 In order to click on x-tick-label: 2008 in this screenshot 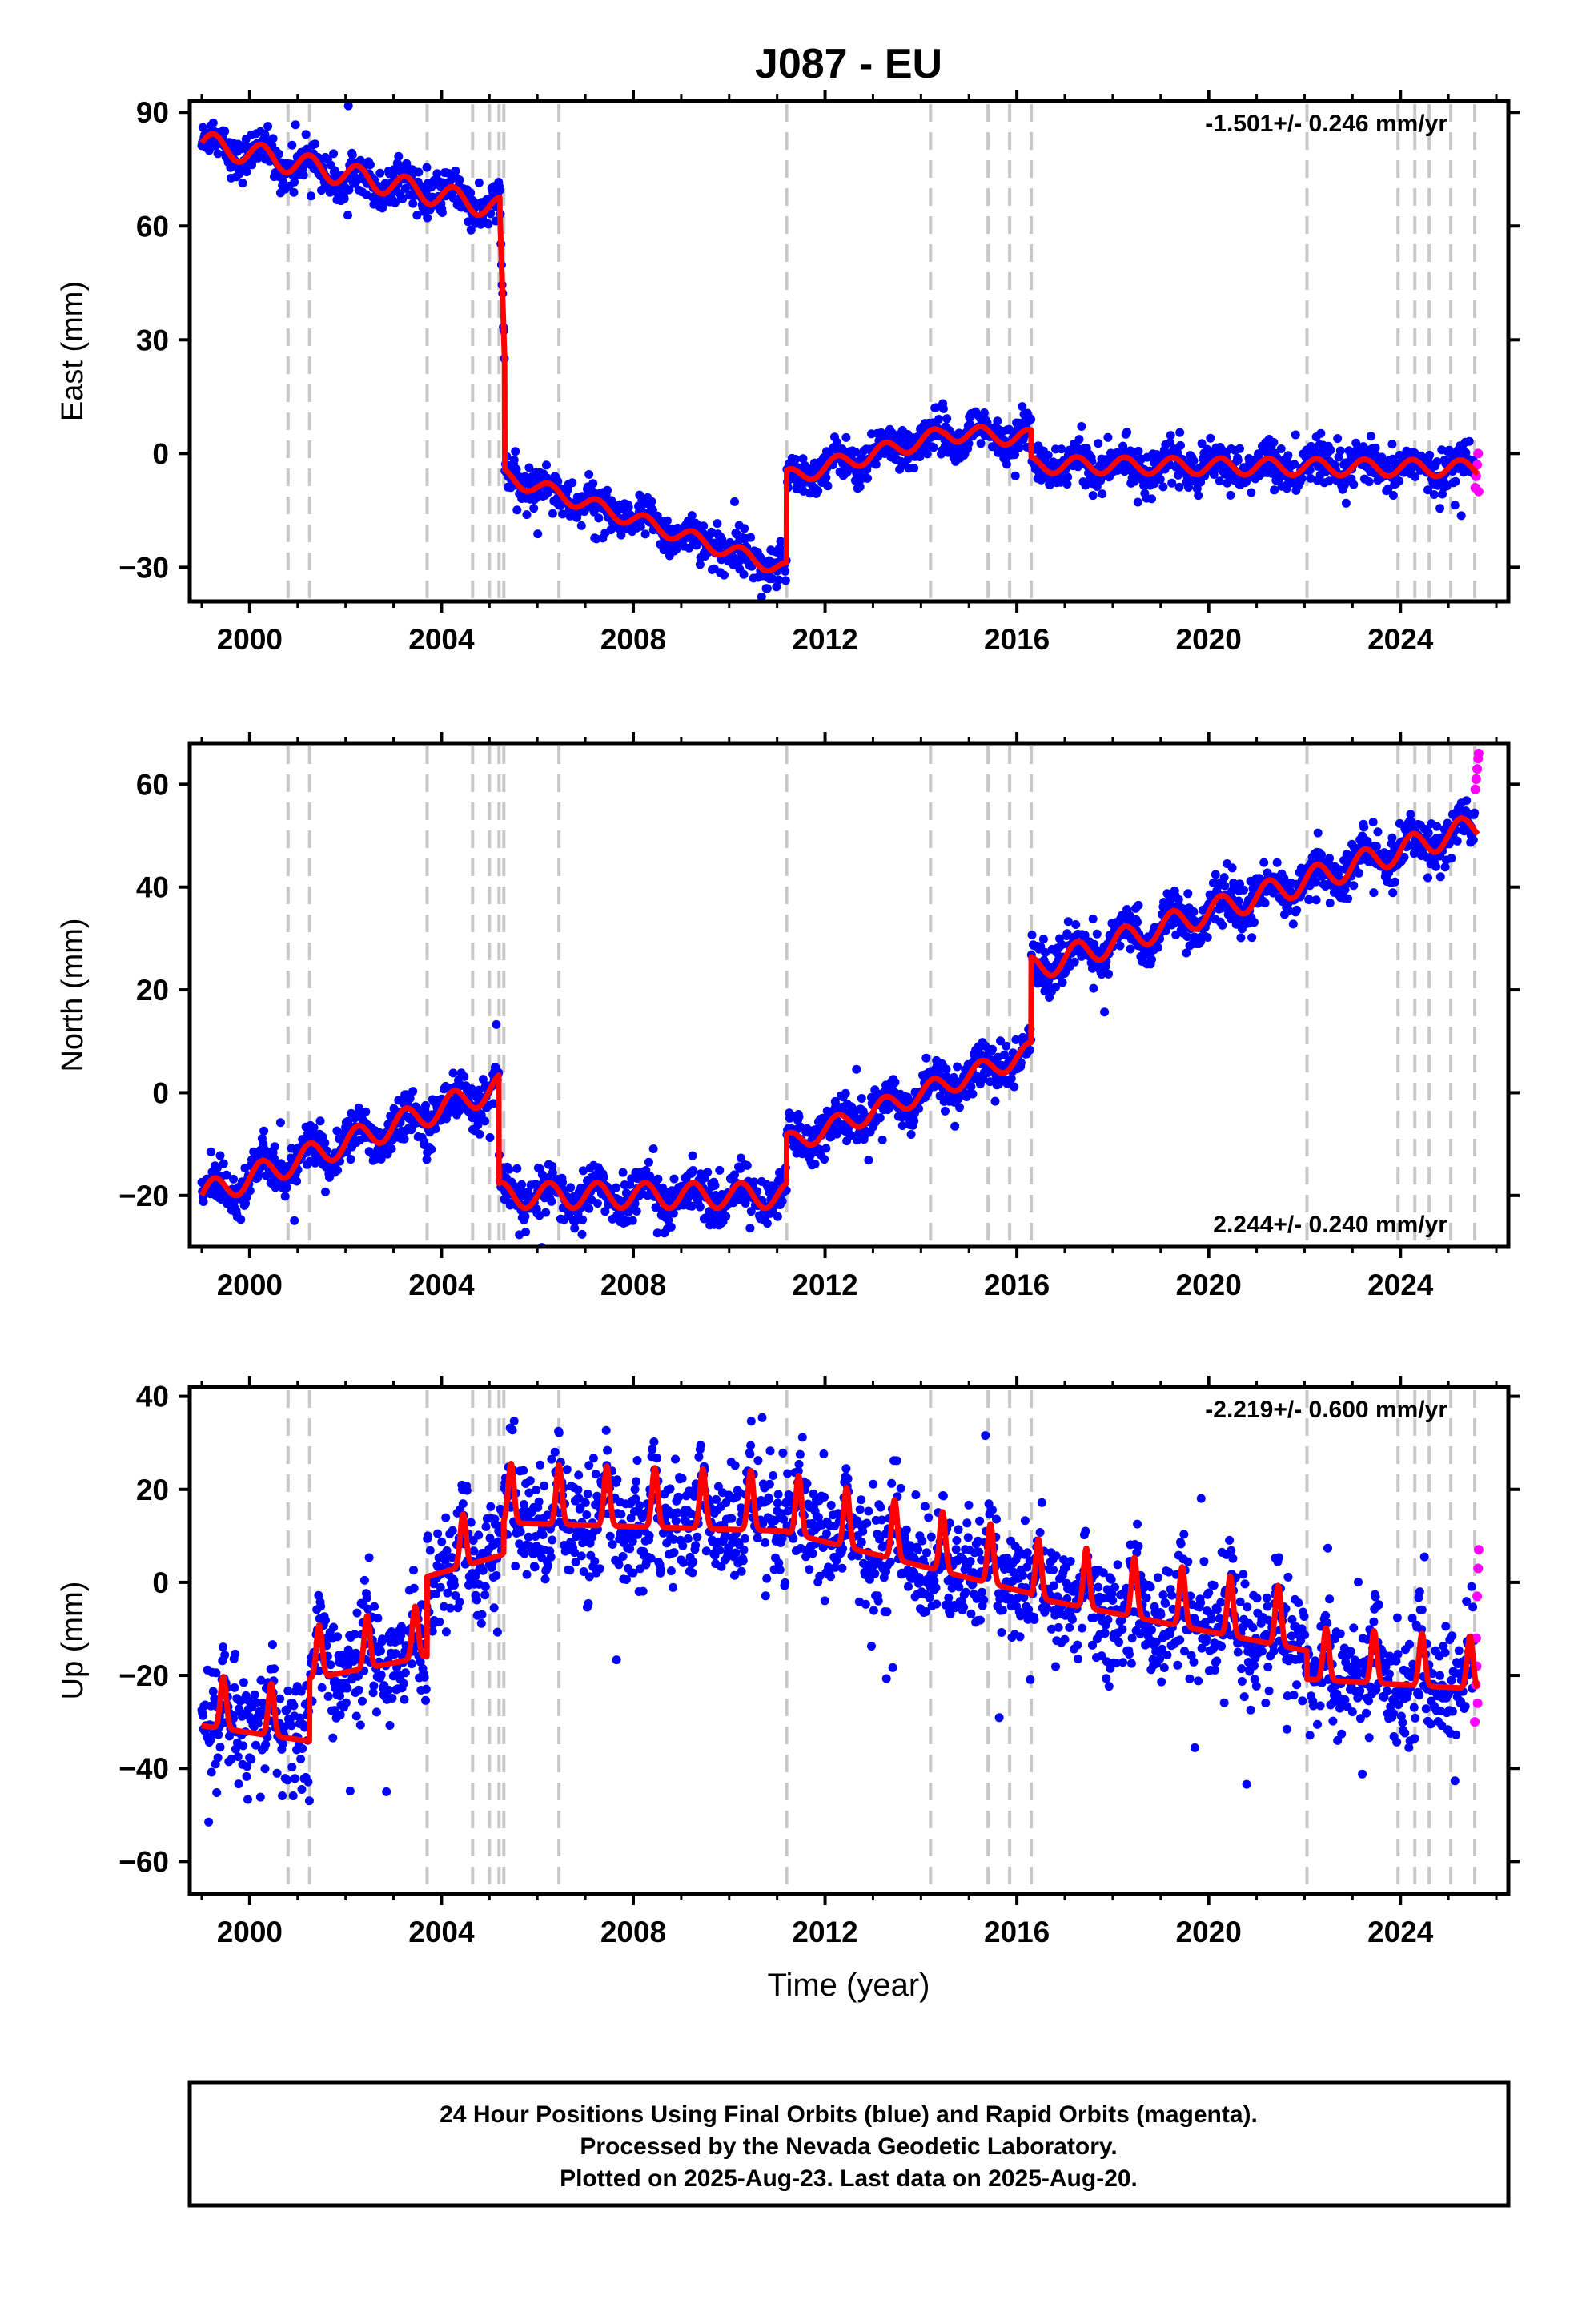, I will do `click(633, 639)`.